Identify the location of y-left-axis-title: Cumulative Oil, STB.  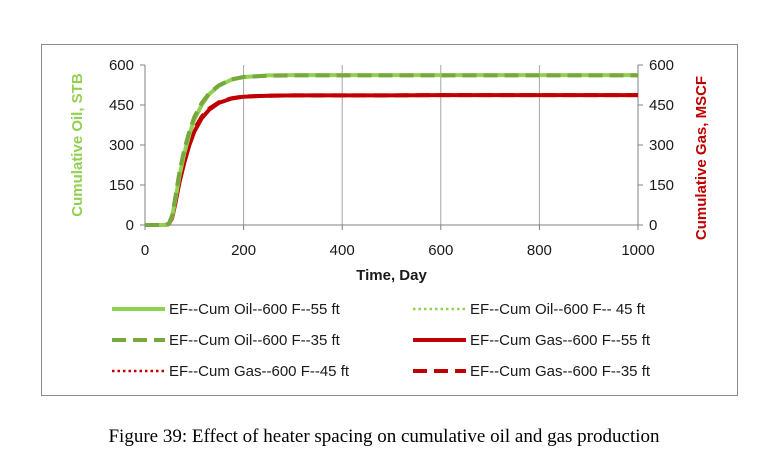
(77, 145).